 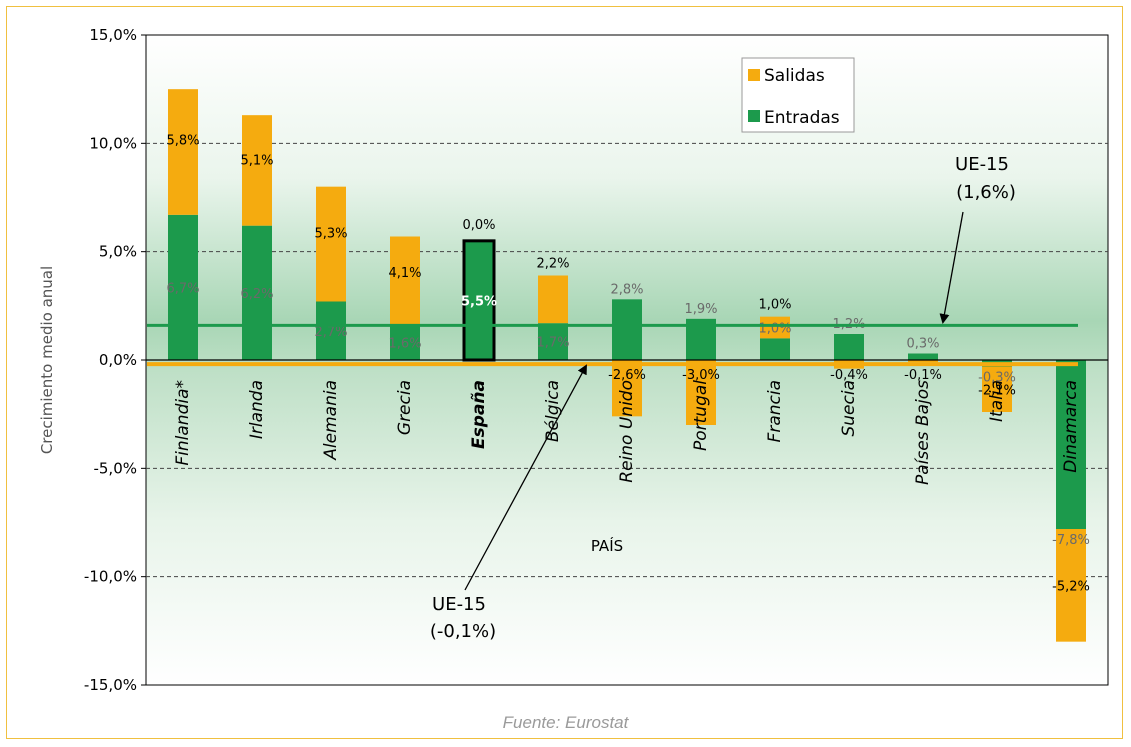 I want to click on data-label-entradas: 2,8%, so click(x=626, y=289).